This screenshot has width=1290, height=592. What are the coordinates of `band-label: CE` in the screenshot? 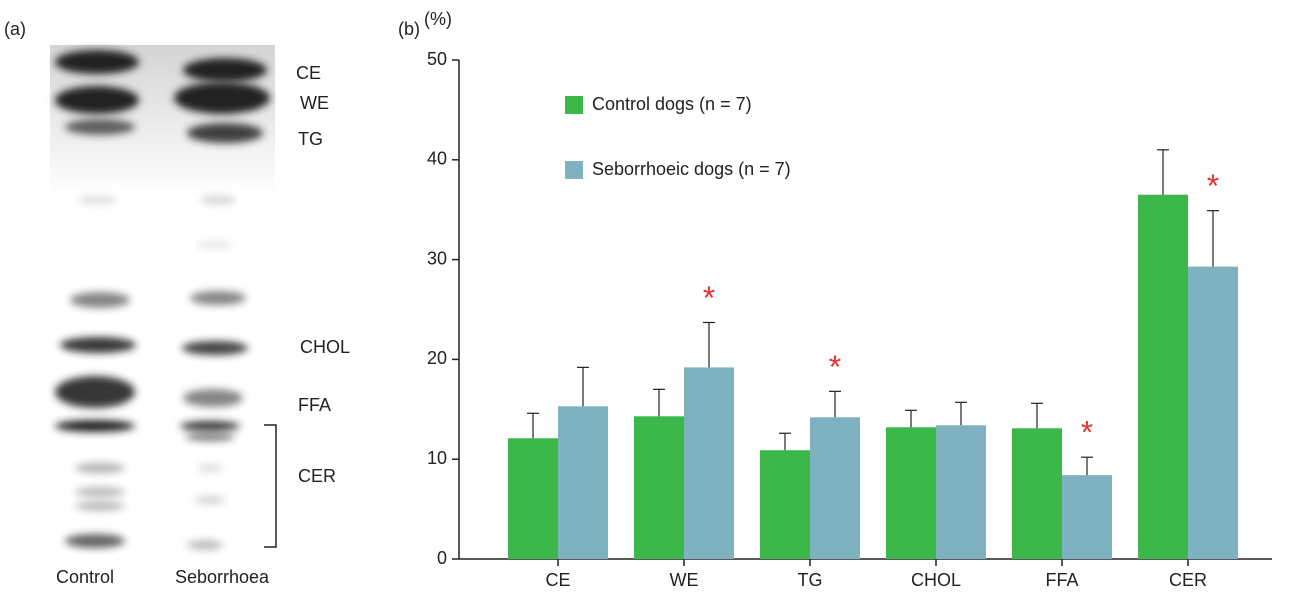 It's located at (308, 73).